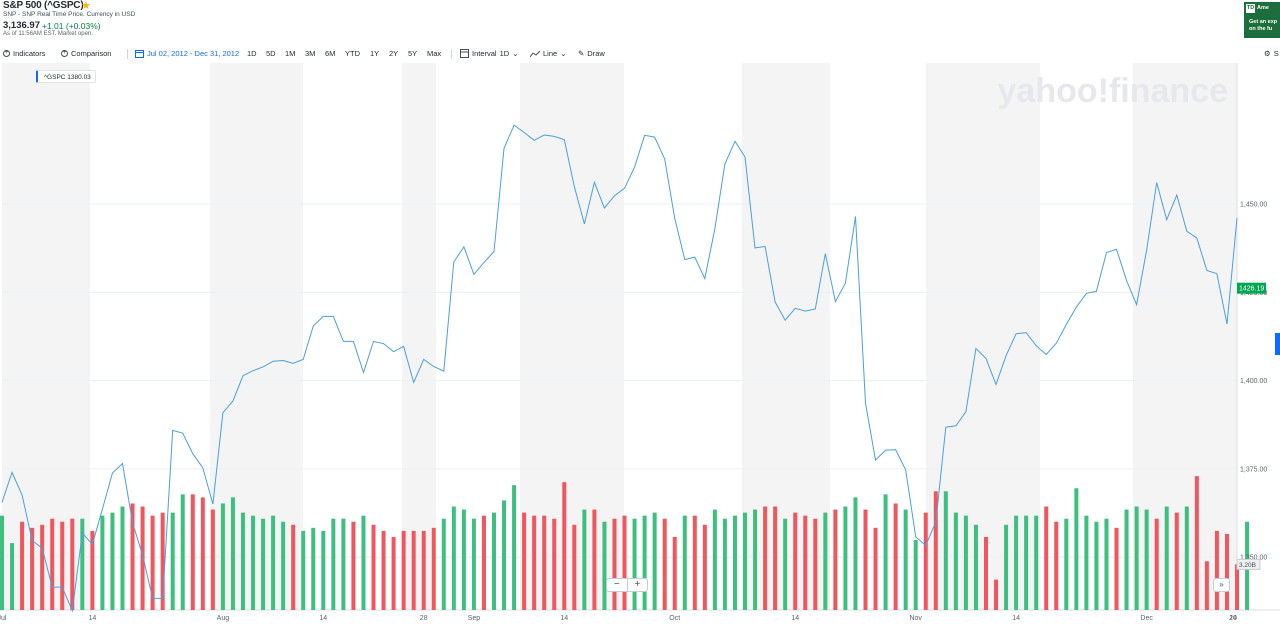 This screenshot has width=1280, height=626. What do you see at coordinates (271, 53) in the screenshot?
I see `range-5d: 5D` at bounding box center [271, 53].